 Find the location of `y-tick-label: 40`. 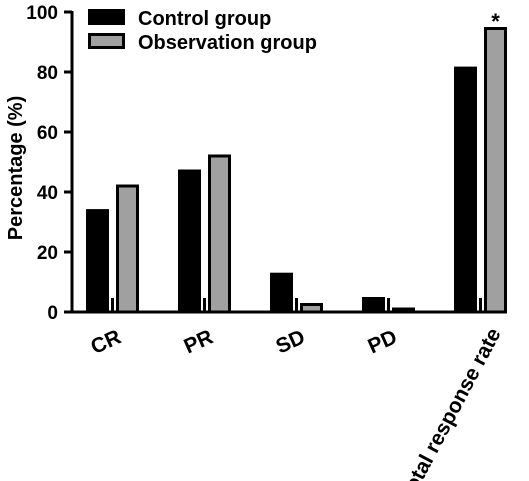

y-tick-label: 40 is located at coordinates (47, 193).